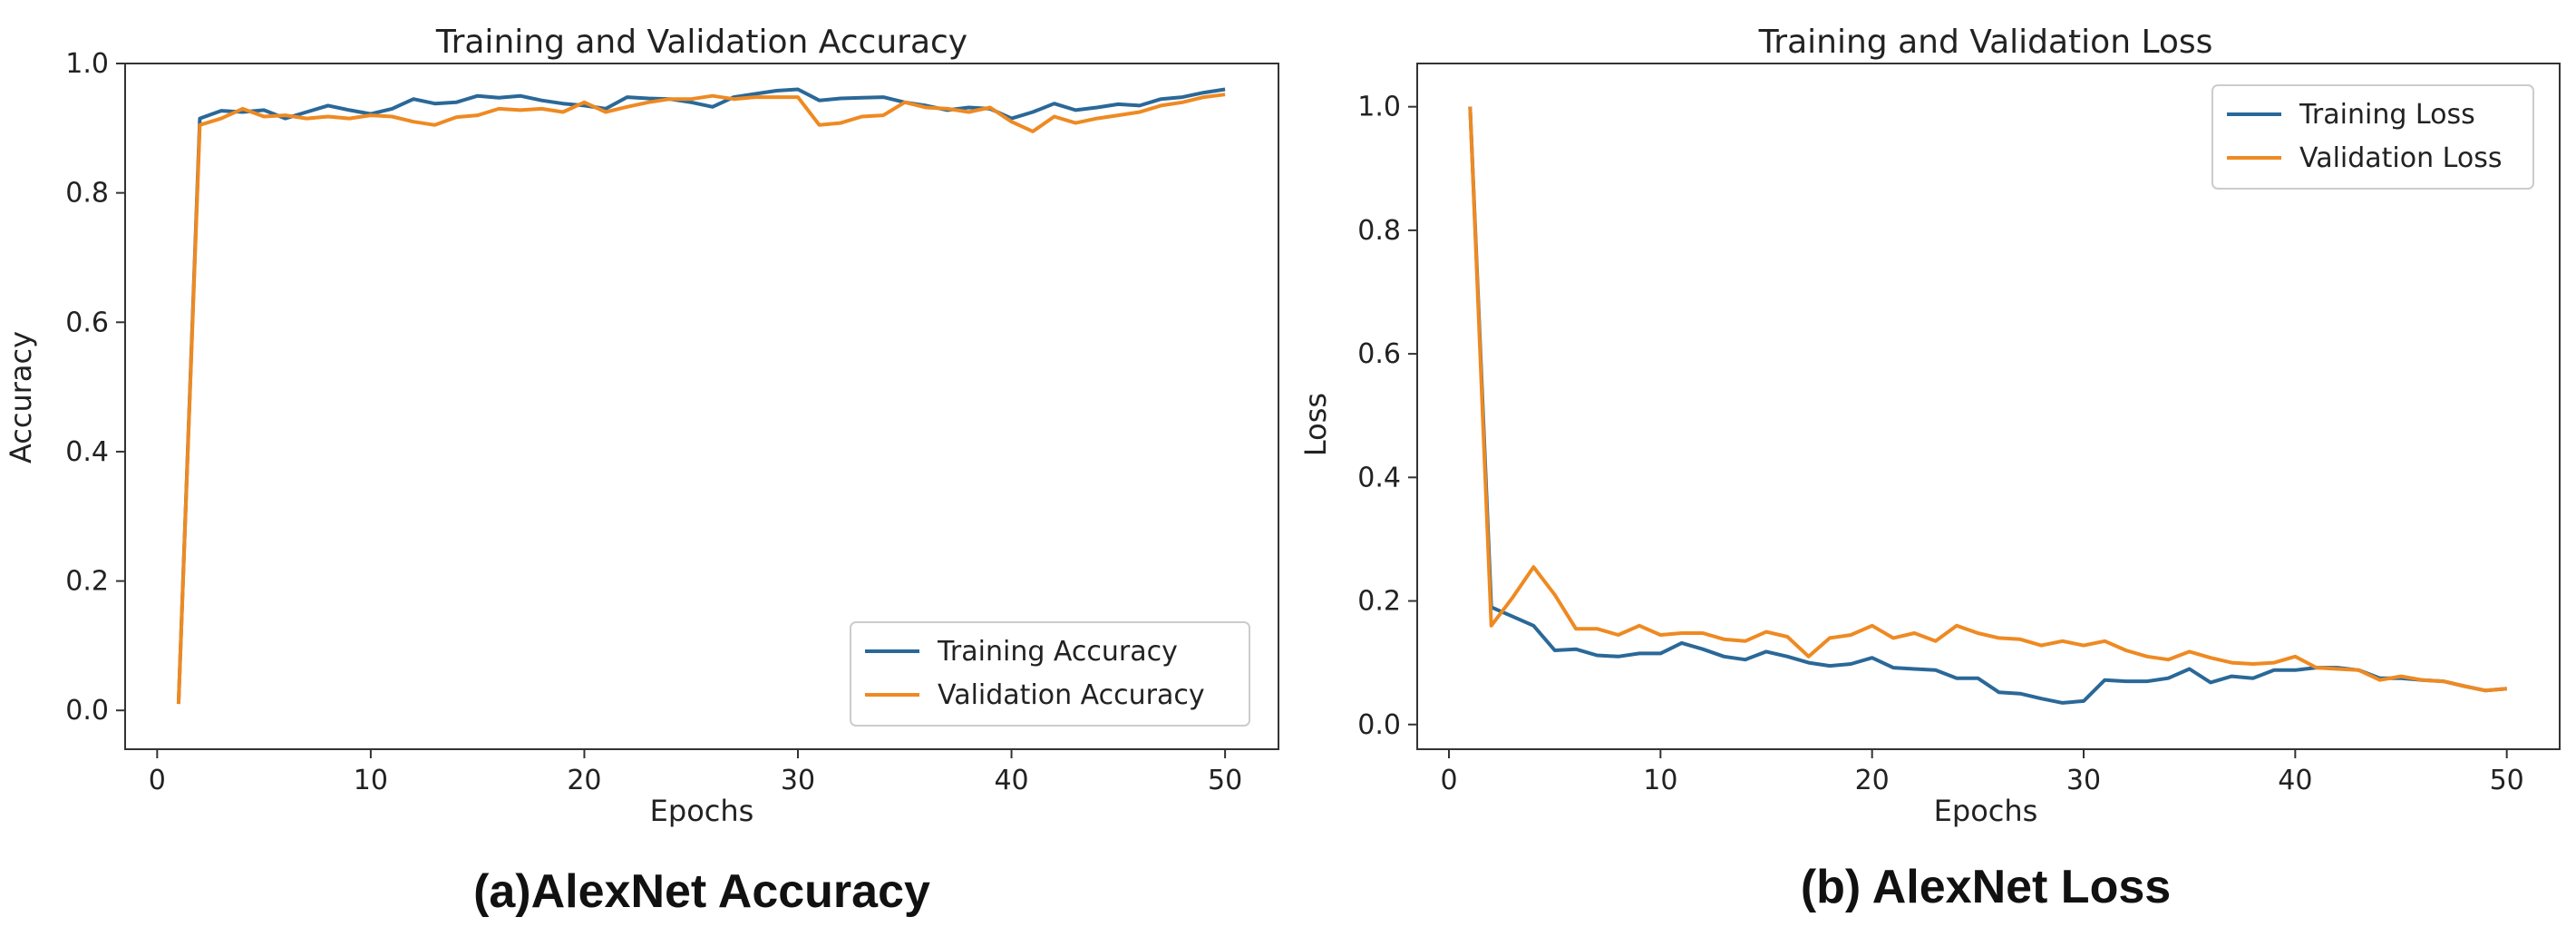 The image size is (2576, 927). I want to click on loss-legend: Training Loss Validation Loss, so click(2372, 137).